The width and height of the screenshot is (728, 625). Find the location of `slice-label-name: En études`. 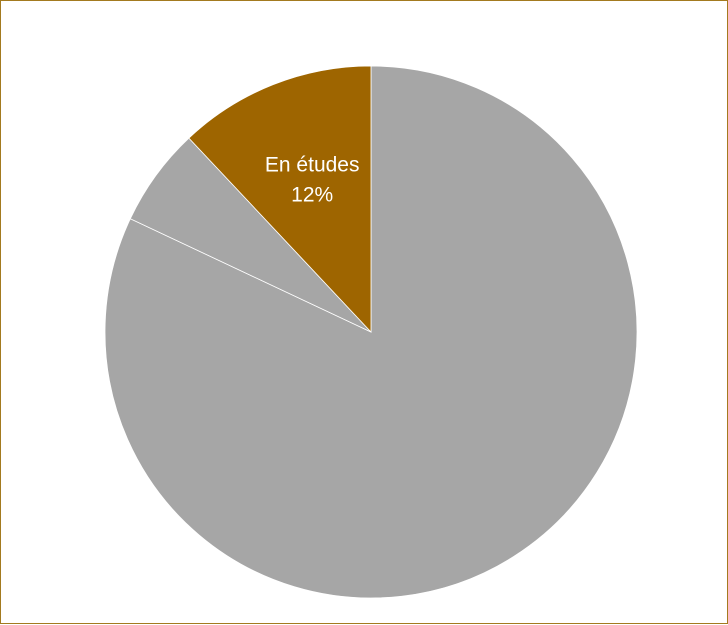

slice-label-name: En études is located at coordinates (312, 165).